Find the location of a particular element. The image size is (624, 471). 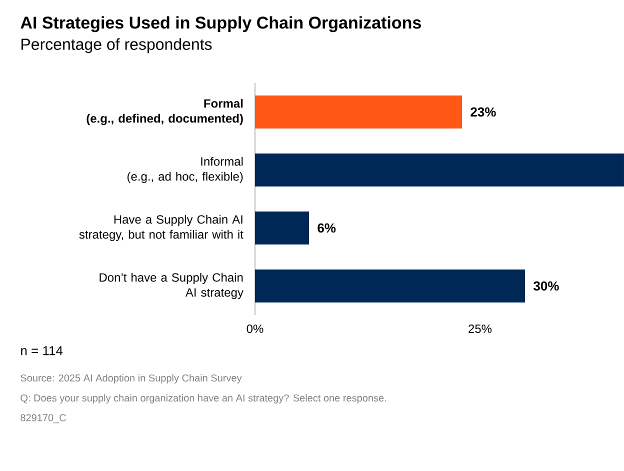

text: Percentage of respondents is located at coordinates (117, 46).